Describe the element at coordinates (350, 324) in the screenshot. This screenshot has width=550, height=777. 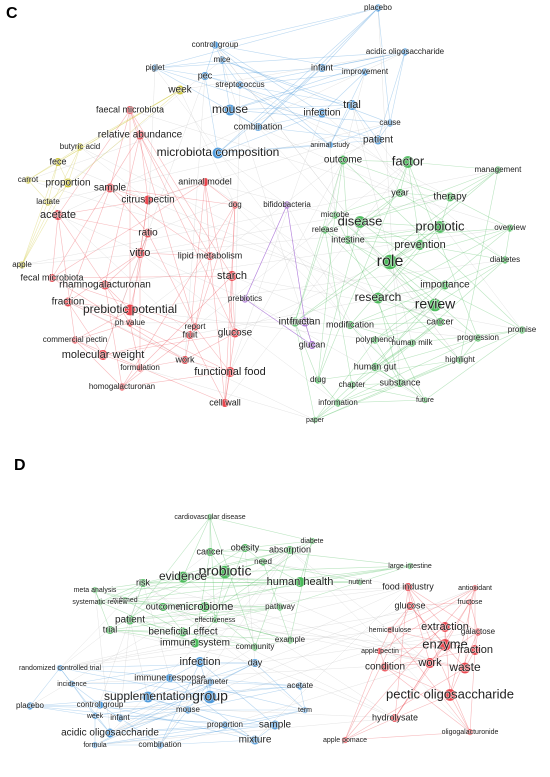
I see `node-label: modification` at that location.